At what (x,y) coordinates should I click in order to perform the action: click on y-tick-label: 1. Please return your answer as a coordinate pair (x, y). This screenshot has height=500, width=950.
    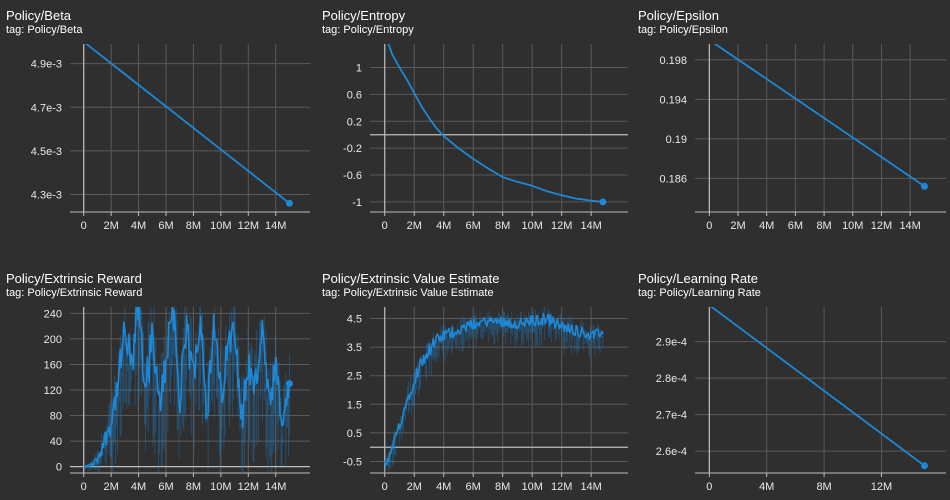
    Looking at the image, I should click on (359, 69).